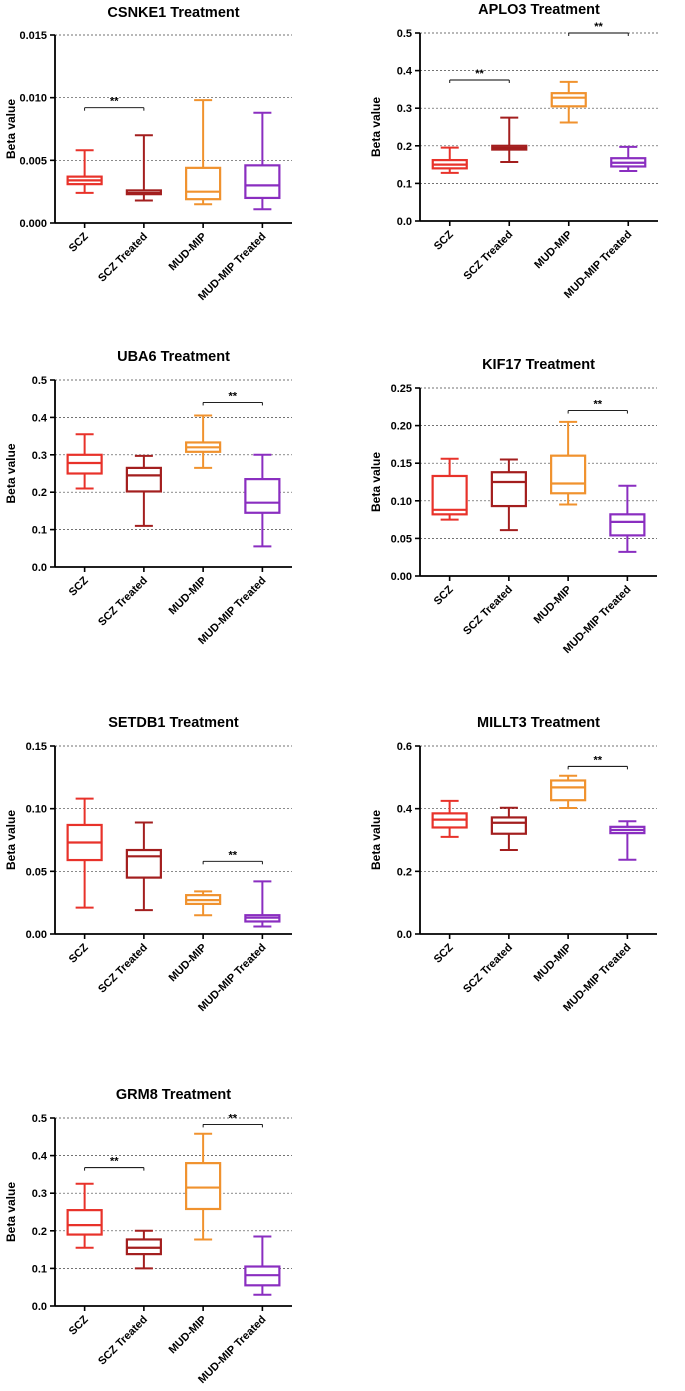 The height and width of the screenshot is (1391, 685). Describe the element at coordinates (538, 365) in the screenshot. I see `chart-title: KIF17 Treatment` at that location.